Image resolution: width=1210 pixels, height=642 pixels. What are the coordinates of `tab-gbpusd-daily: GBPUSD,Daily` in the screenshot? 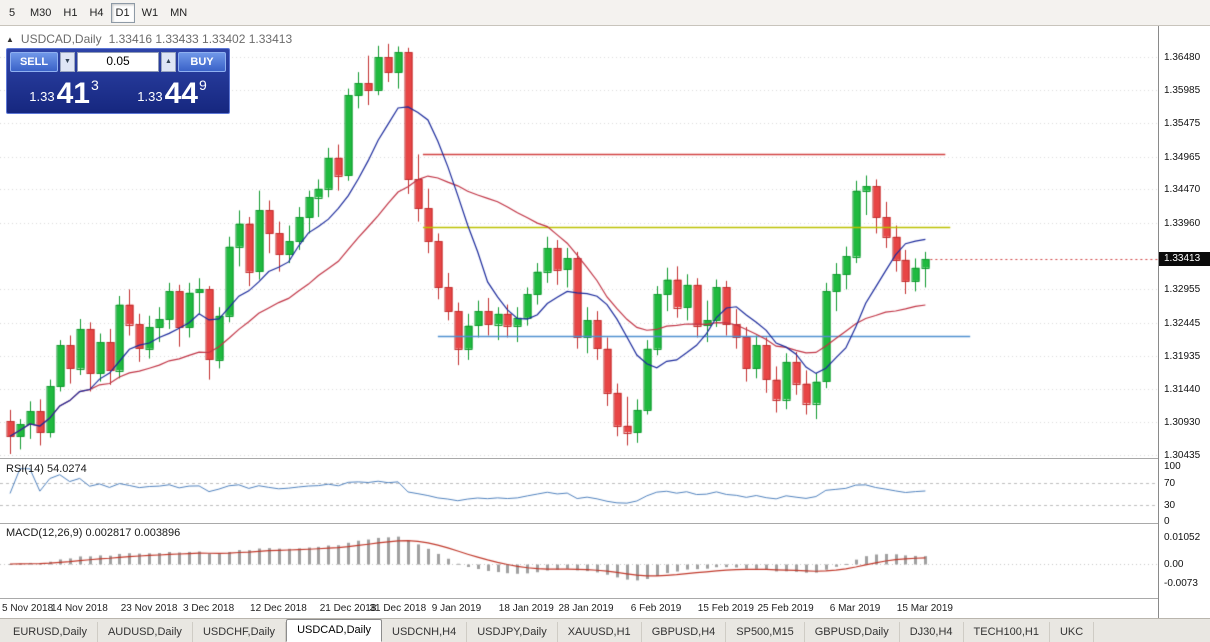 It's located at (852, 632).